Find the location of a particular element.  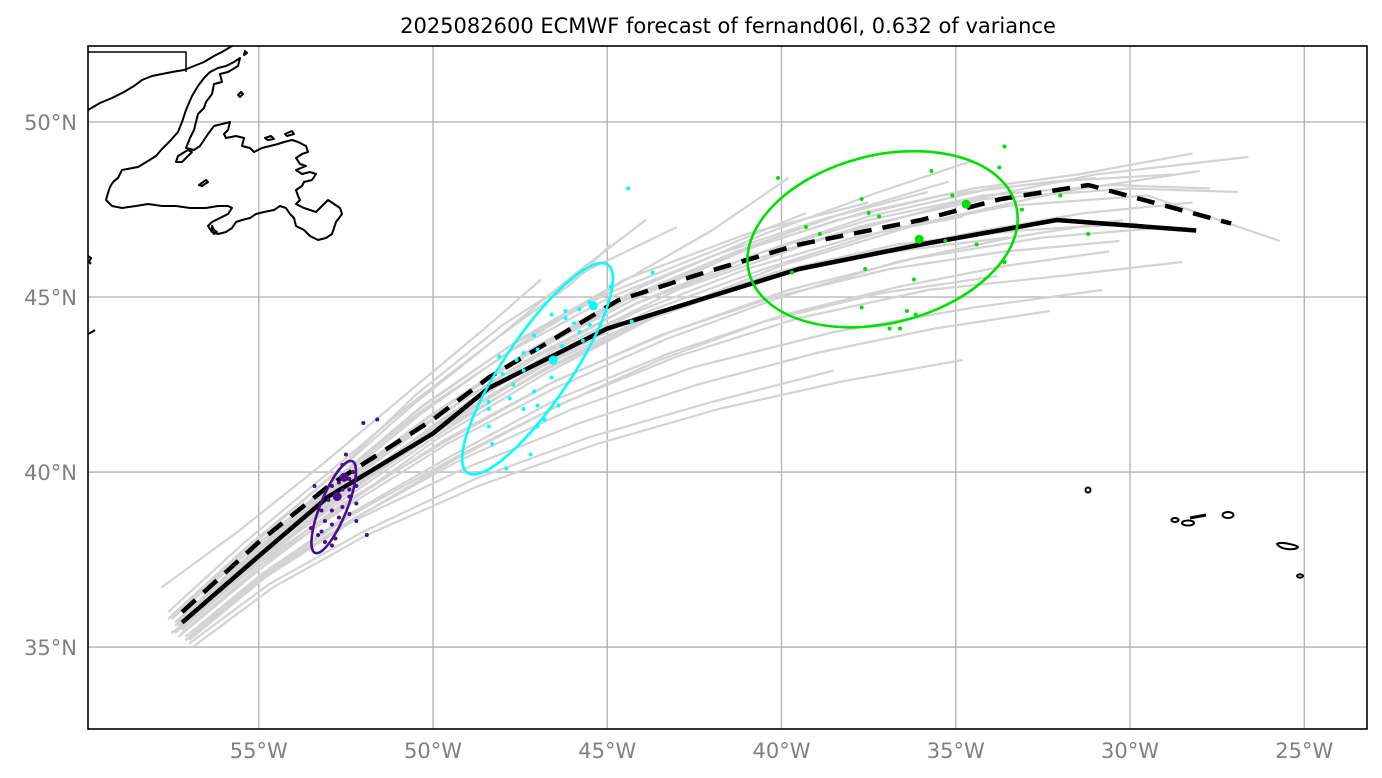

ensemble-track is located at coordinates (351, 433).